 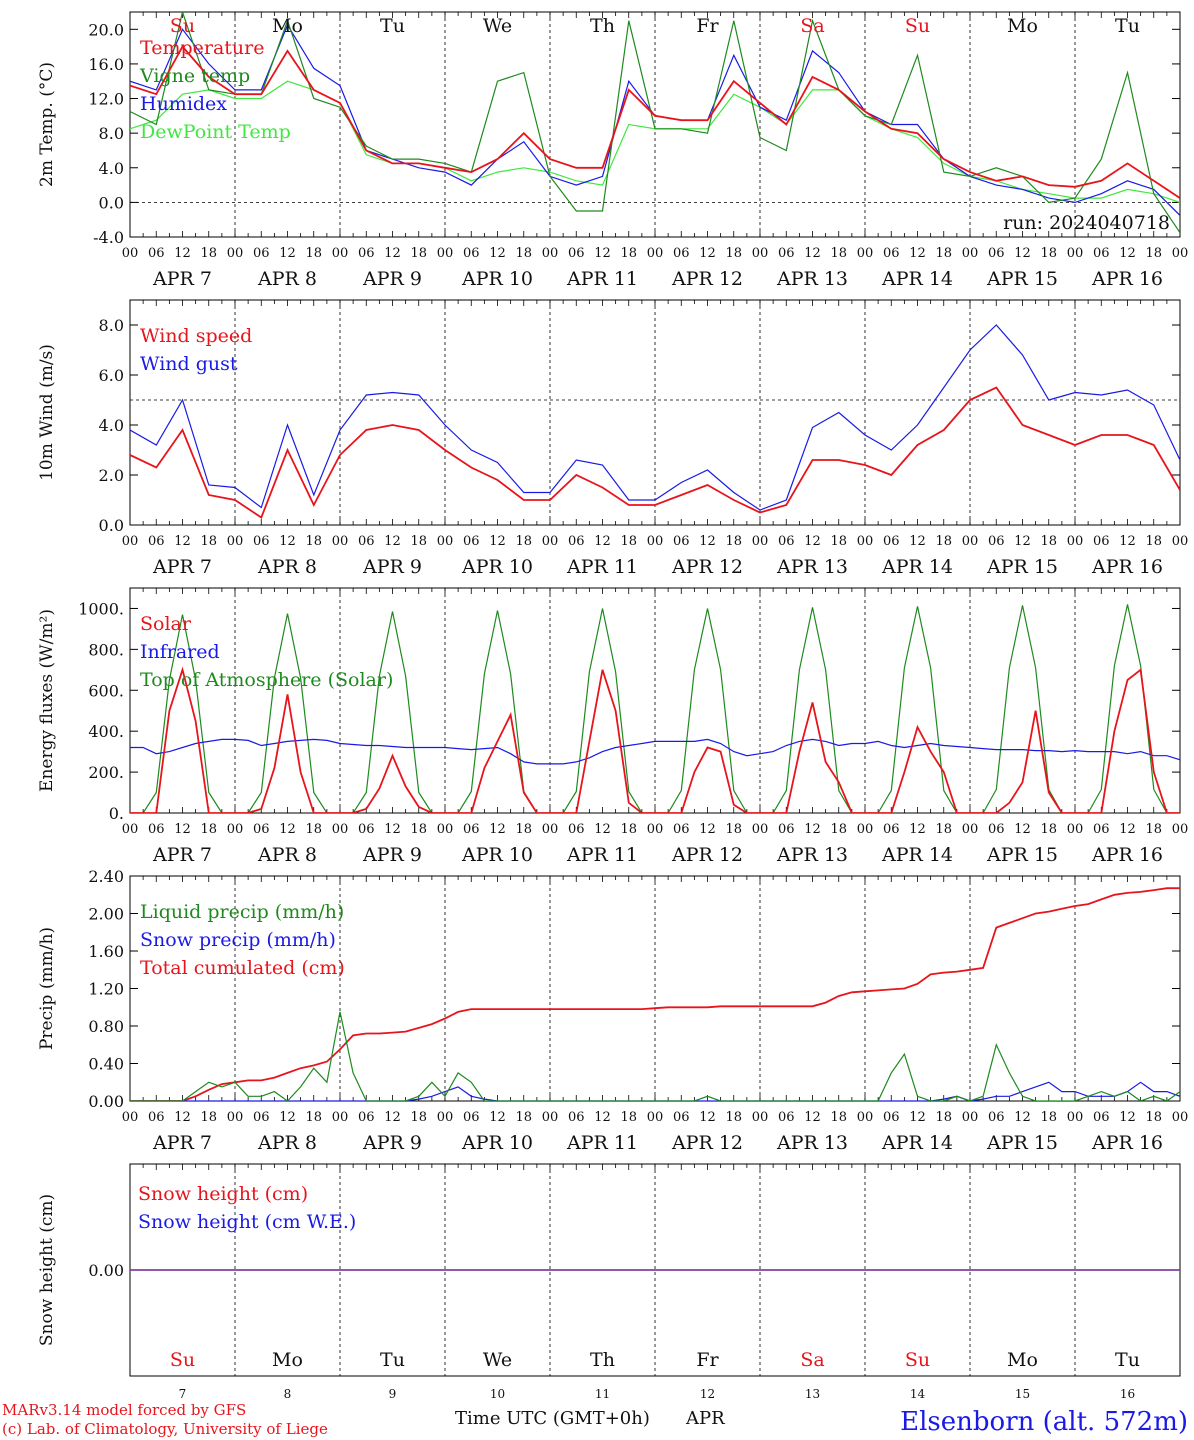 What do you see at coordinates (108, 237) in the screenshot?
I see `y-tick-label: -4.0` at bounding box center [108, 237].